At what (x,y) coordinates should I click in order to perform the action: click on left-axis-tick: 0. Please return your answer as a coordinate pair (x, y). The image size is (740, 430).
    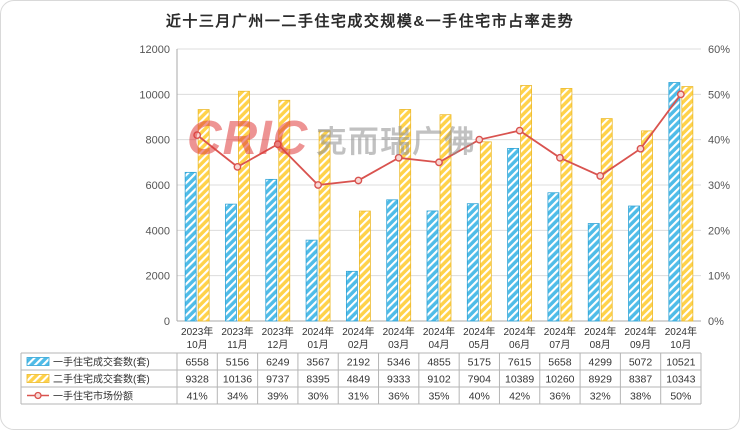
    Looking at the image, I should click on (167, 322).